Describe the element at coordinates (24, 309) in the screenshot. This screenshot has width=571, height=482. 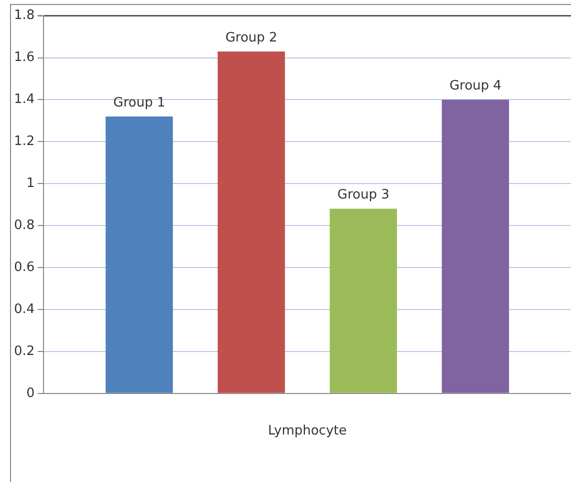
I see `y-tick-label: 0.4` at that location.